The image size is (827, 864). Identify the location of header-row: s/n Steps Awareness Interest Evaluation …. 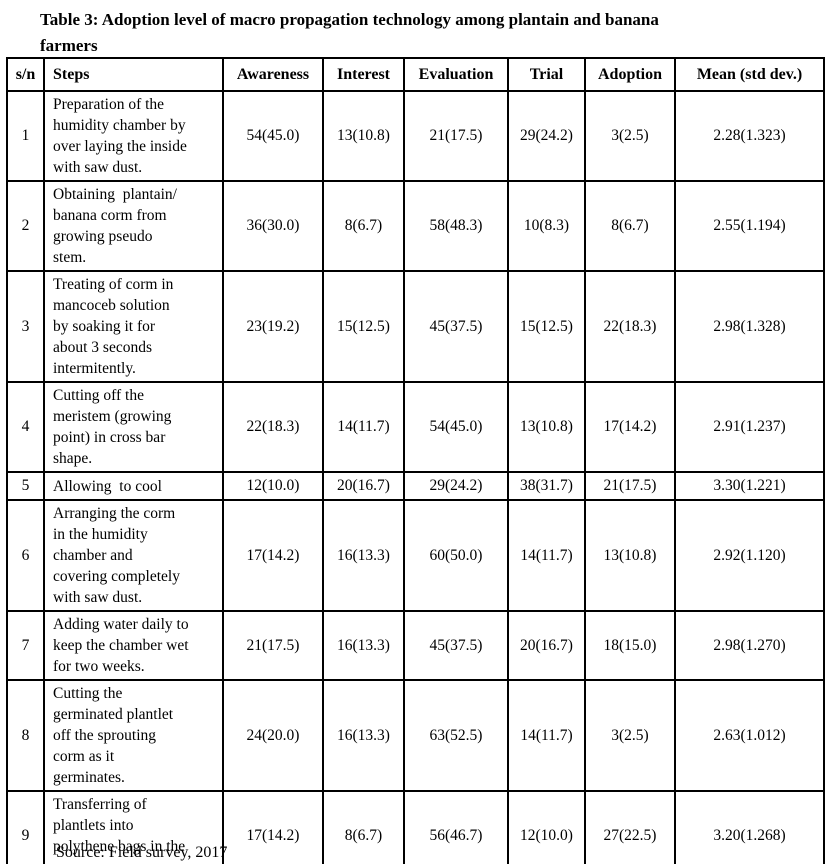
(415, 74).